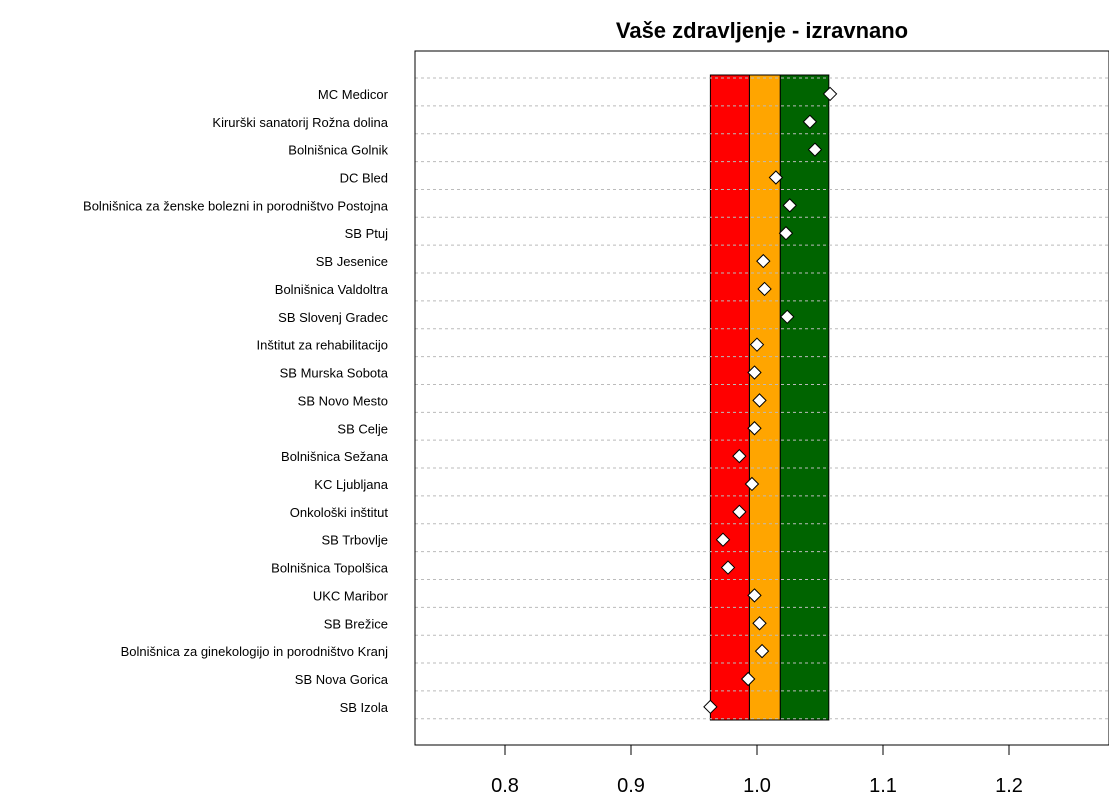 This screenshot has width=1109, height=803. Describe the element at coordinates (351, 595) in the screenshot. I see `category-label: UKC Maribor` at that location.